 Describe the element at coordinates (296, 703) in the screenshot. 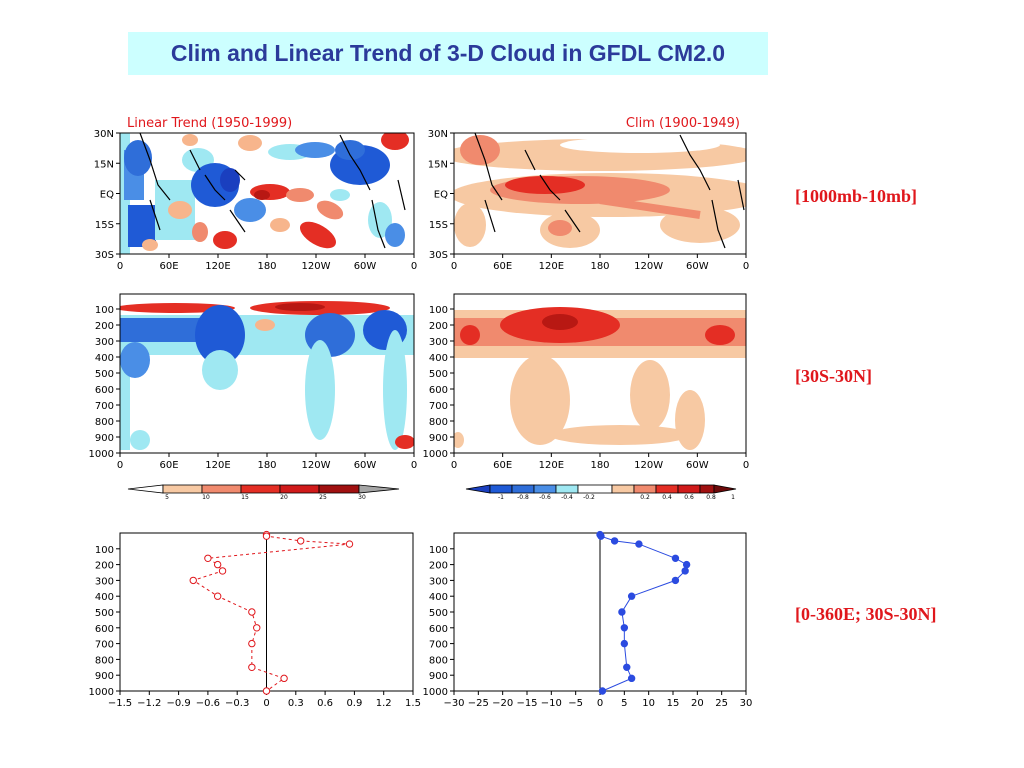

I see `profile-trend-xtick-label: 0.3` at that location.